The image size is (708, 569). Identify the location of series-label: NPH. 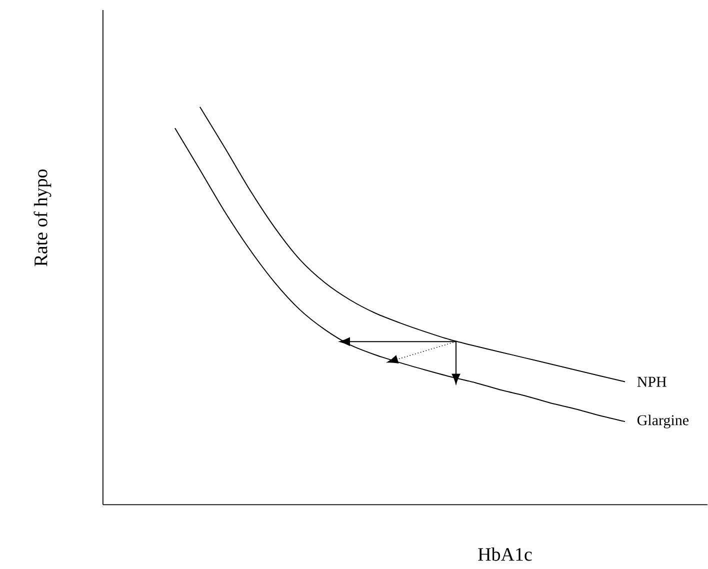
(651, 382).